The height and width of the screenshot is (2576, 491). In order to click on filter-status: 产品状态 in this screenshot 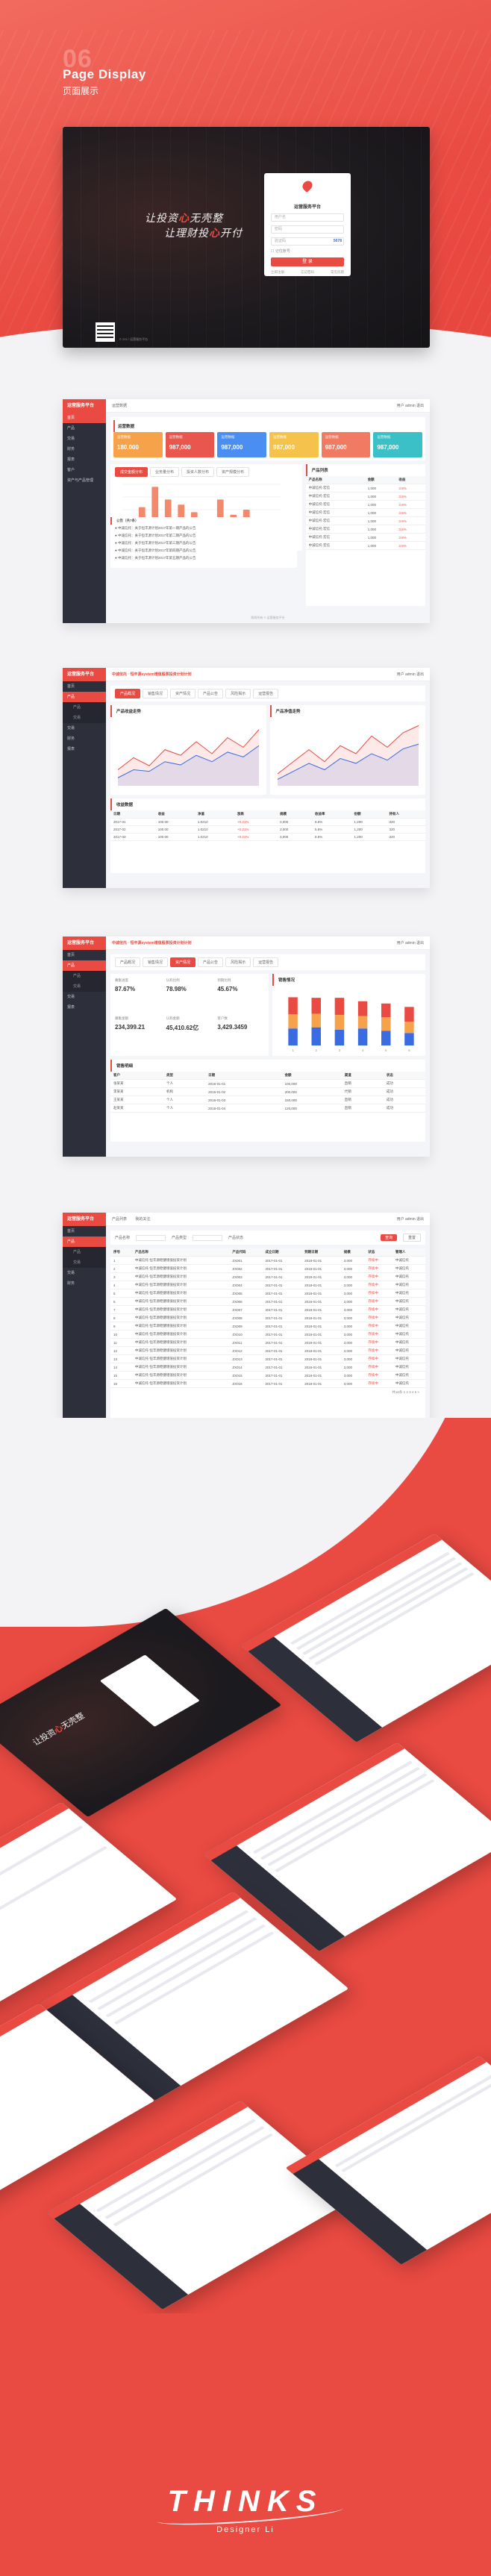, I will do `click(236, 1238)`.